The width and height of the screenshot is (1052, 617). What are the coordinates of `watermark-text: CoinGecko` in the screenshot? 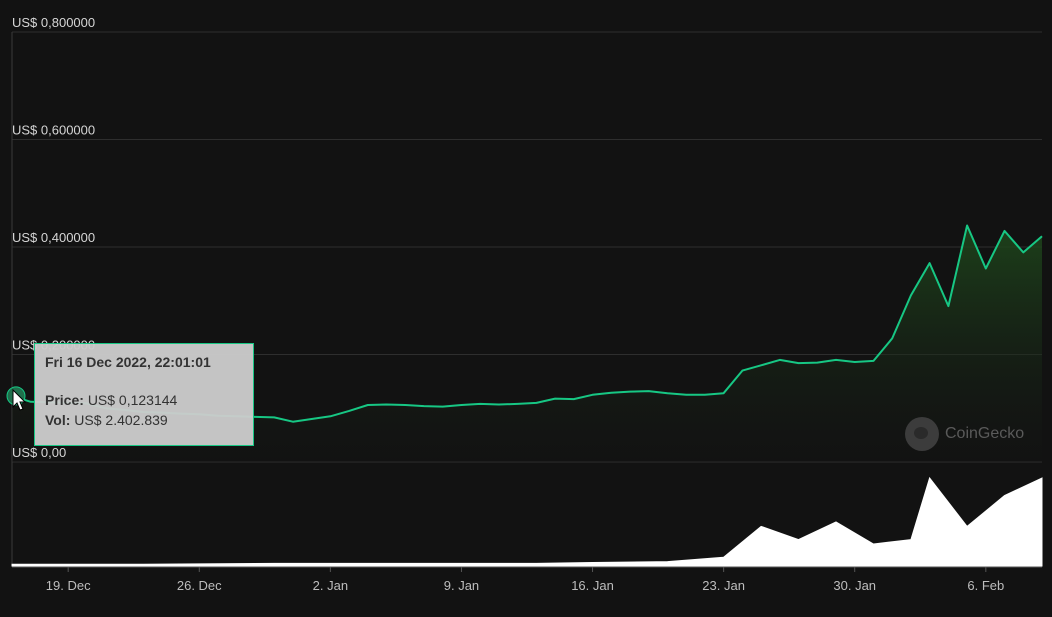 It's located at (985, 433).